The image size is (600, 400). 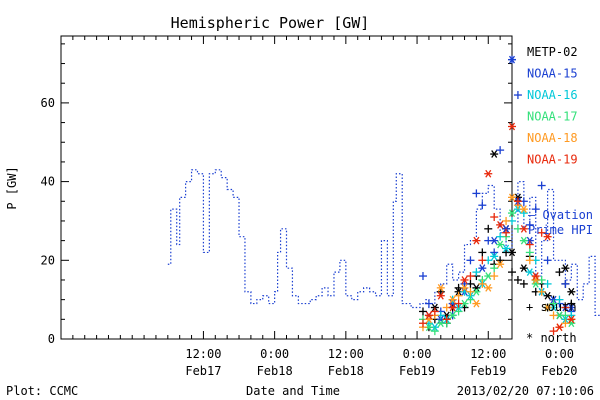 What do you see at coordinates (560, 230) in the screenshot?
I see `ovation-legend-line2: Prime HPI` at bounding box center [560, 230].